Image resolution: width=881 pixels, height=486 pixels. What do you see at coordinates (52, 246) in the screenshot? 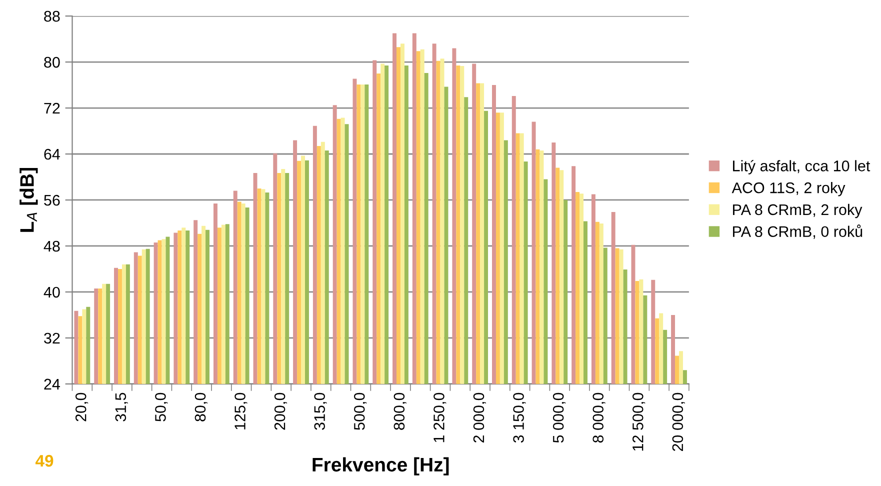
I see `y-tick-label: 48` at bounding box center [52, 246].